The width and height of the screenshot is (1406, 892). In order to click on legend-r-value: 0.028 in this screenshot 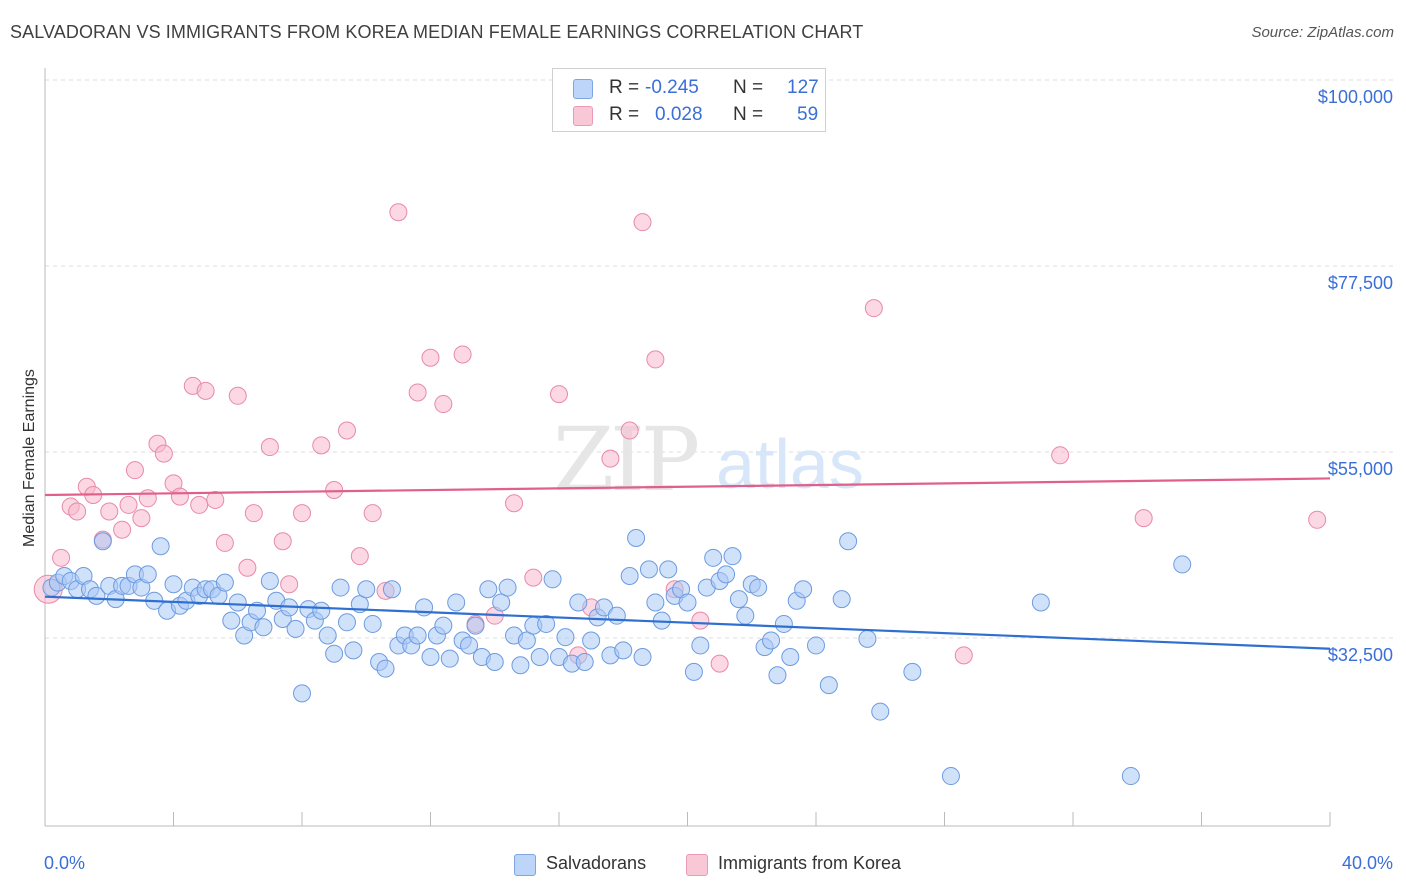, I will do `click(679, 114)`.